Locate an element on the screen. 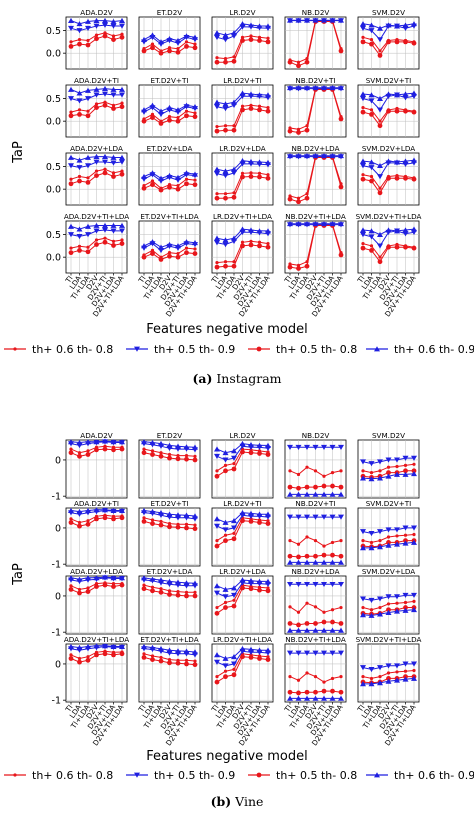  subplot-title: ET.D2V is located at coordinates (169, 12).